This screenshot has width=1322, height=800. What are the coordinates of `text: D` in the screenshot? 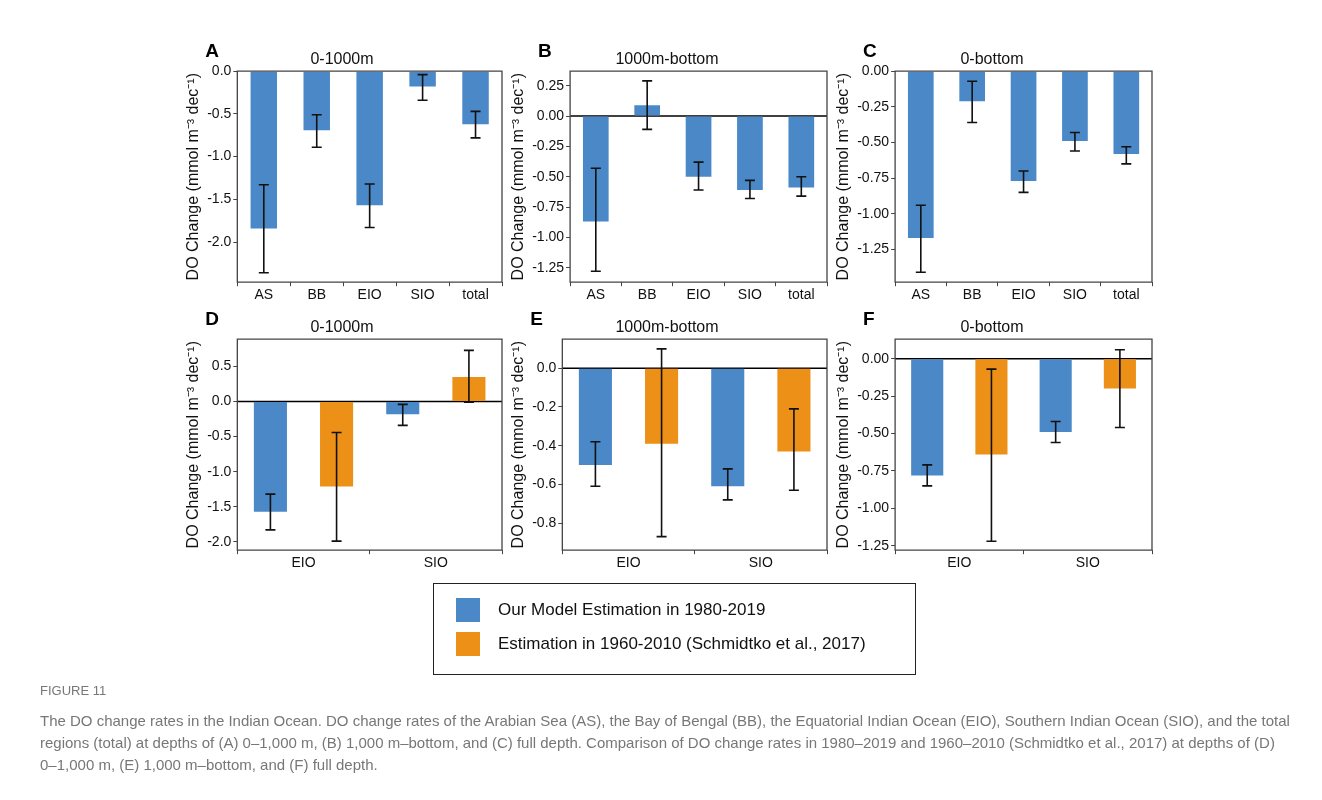 It's located at (212, 318).